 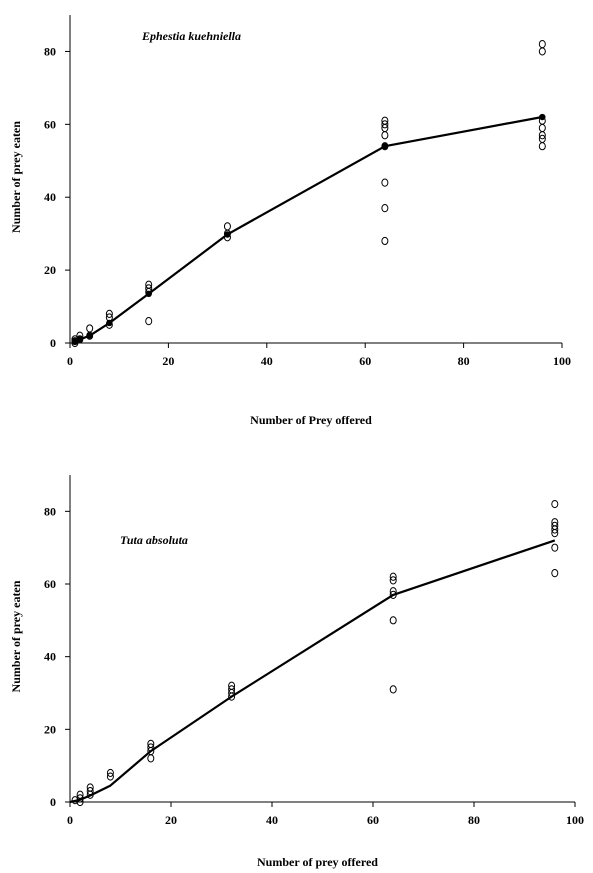 I want to click on x-axis-title: Number of Prey offered, so click(x=311, y=420).